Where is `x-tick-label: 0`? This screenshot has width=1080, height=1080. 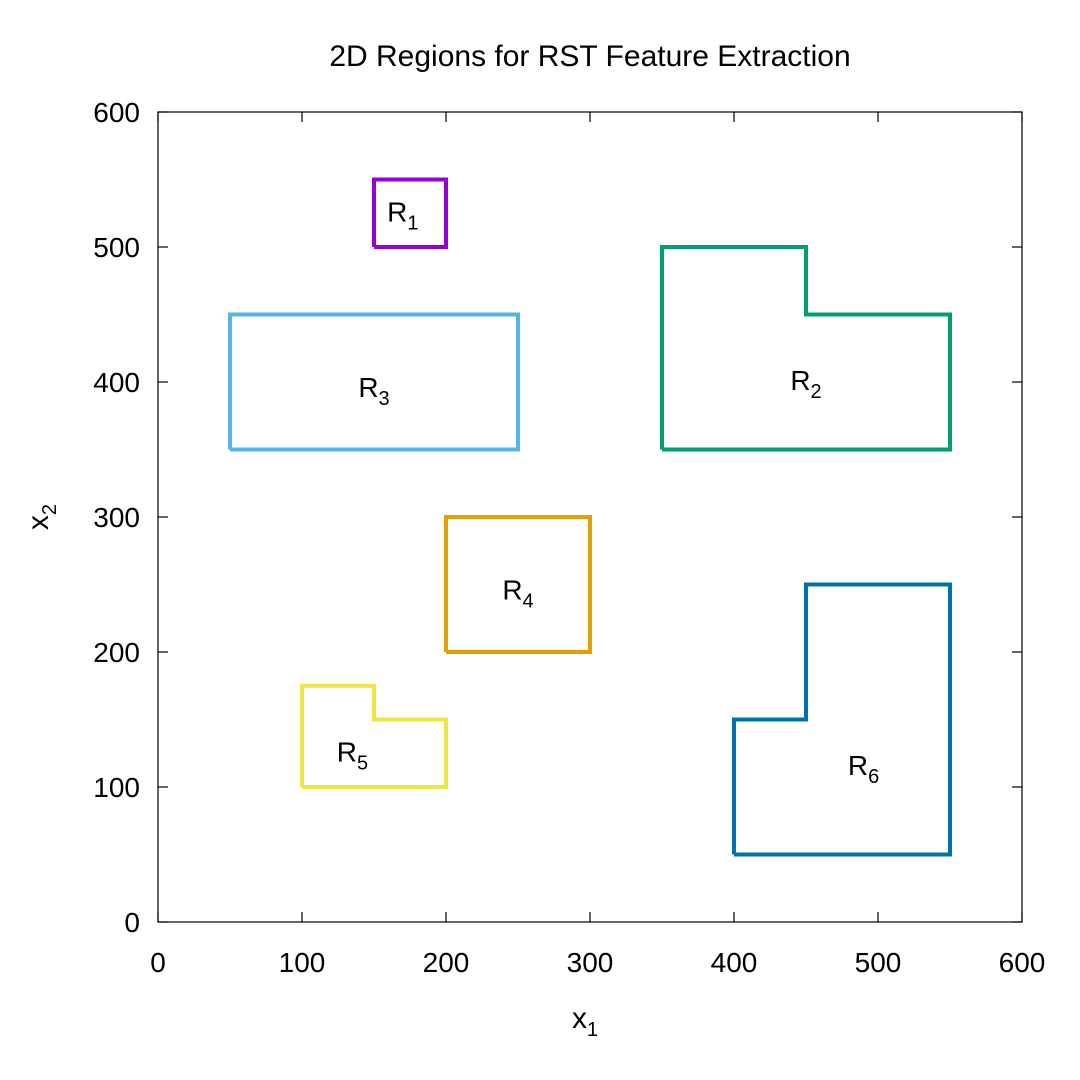 x-tick-label: 0 is located at coordinates (158, 962).